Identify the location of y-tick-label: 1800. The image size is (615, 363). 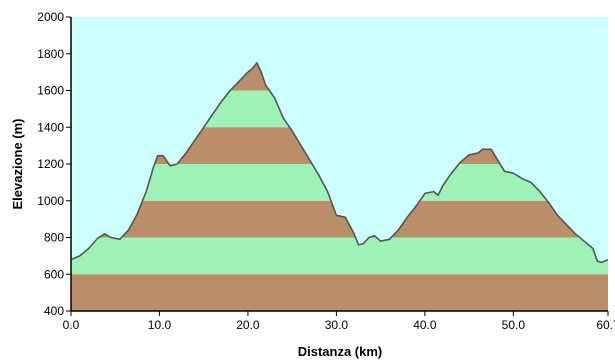
(50, 54).